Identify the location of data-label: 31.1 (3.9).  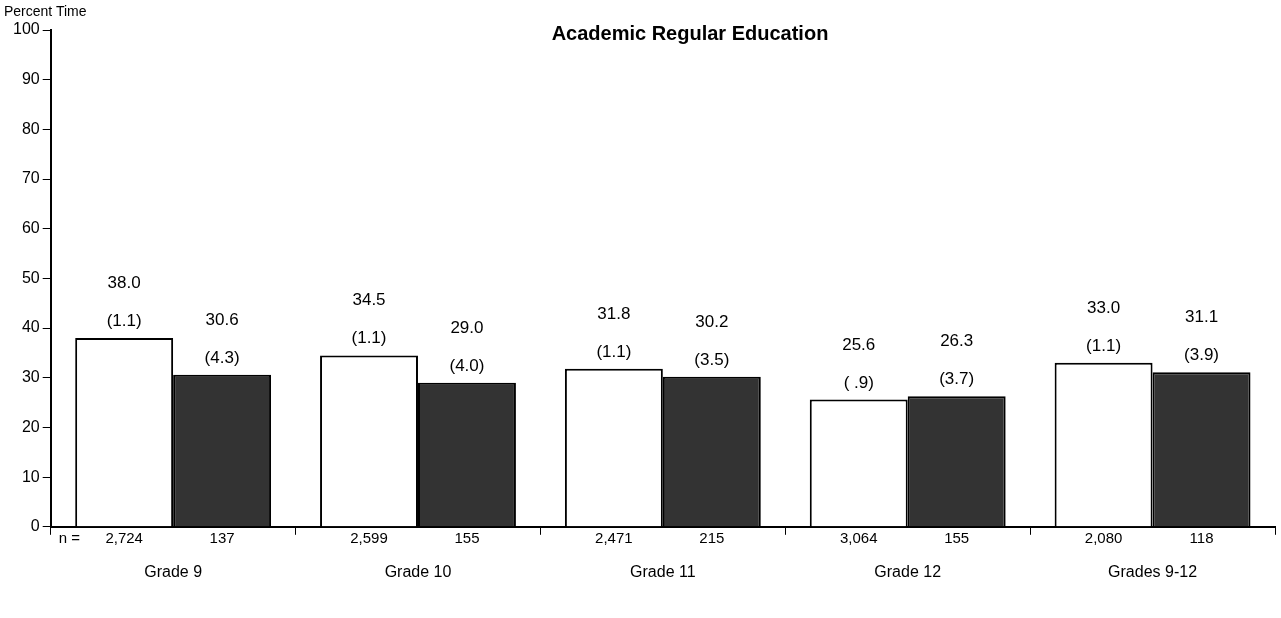
(1202, 336).